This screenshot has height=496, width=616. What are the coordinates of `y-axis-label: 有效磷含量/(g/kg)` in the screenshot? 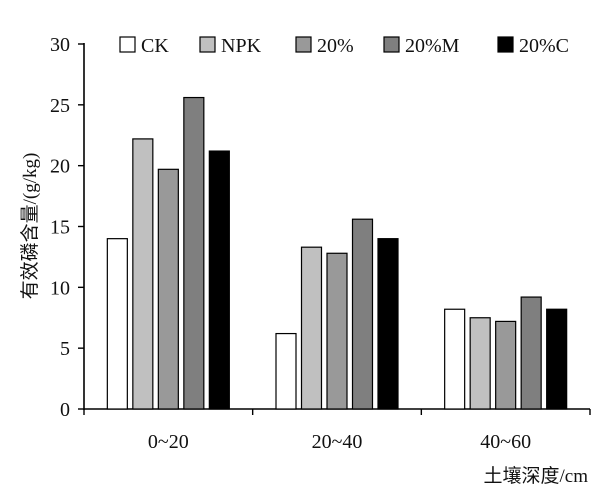 It's located at (30, 226).